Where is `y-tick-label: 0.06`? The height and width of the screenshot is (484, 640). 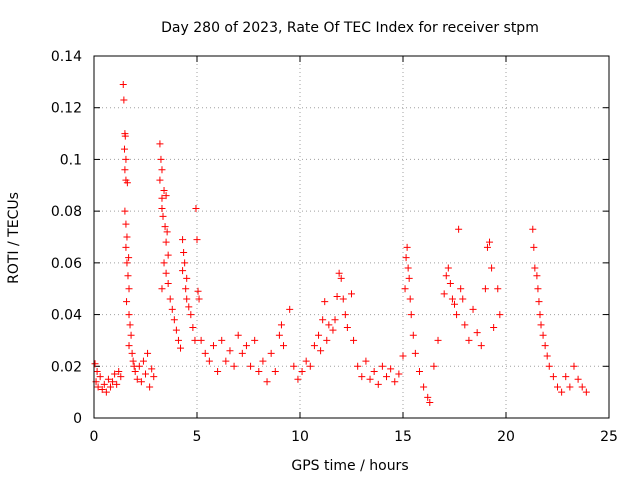 y-tick-label: 0.06 is located at coordinates (66, 264).